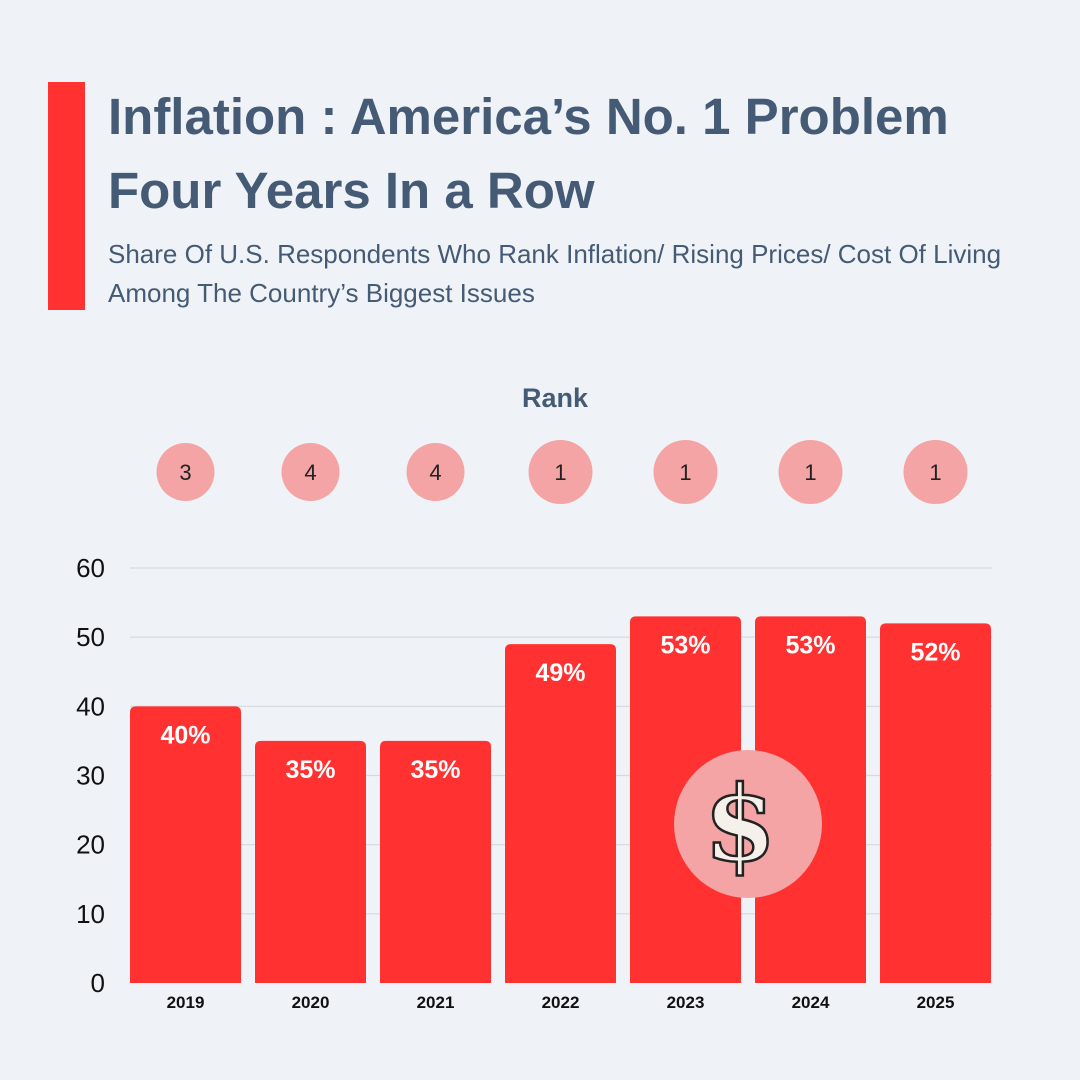 The image size is (1080, 1080). What do you see at coordinates (185, 735) in the screenshot?
I see `data-label-2019: 40%` at bounding box center [185, 735].